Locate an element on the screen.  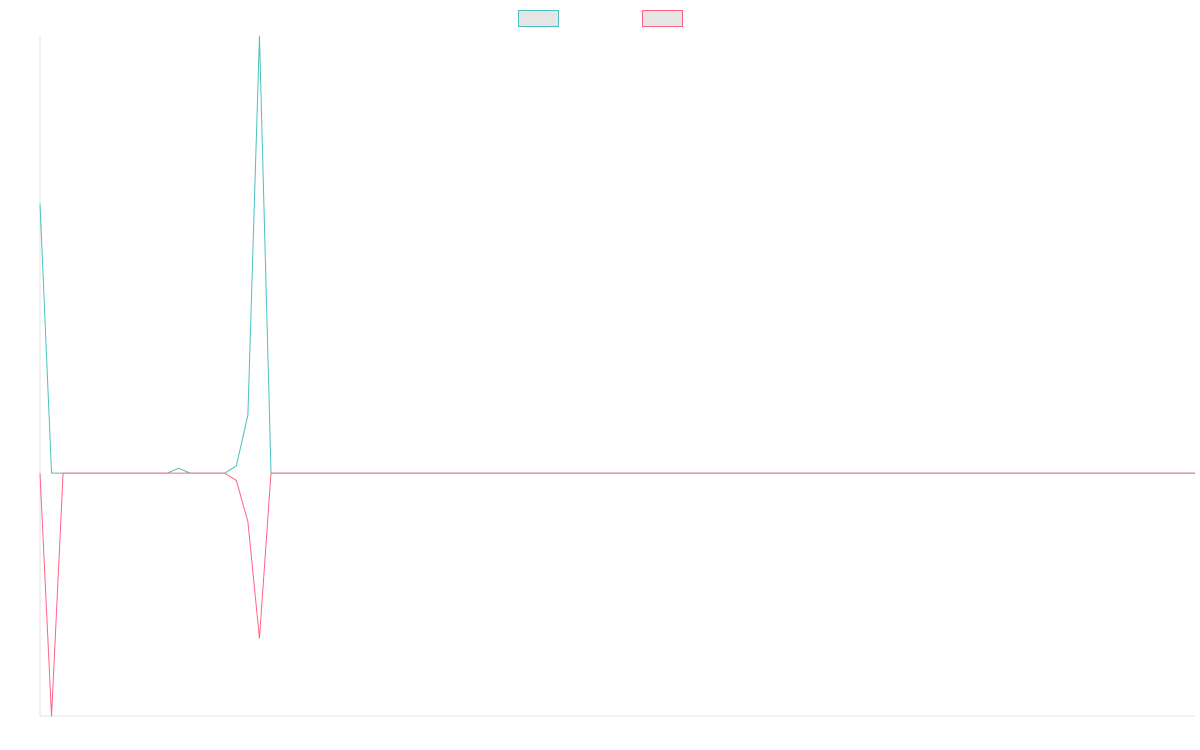
legend is located at coordinates (600, 18).